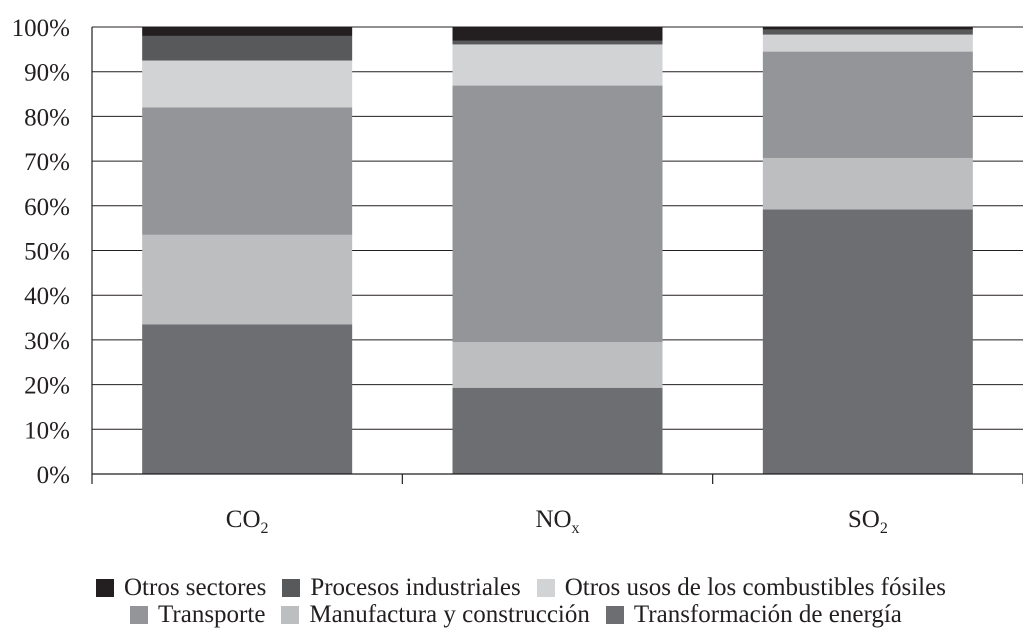 This screenshot has width=1023, height=629. What do you see at coordinates (449, 614) in the screenshot?
I see `legend-label: Manufactura y construcción` at bounding box center [449, 614].